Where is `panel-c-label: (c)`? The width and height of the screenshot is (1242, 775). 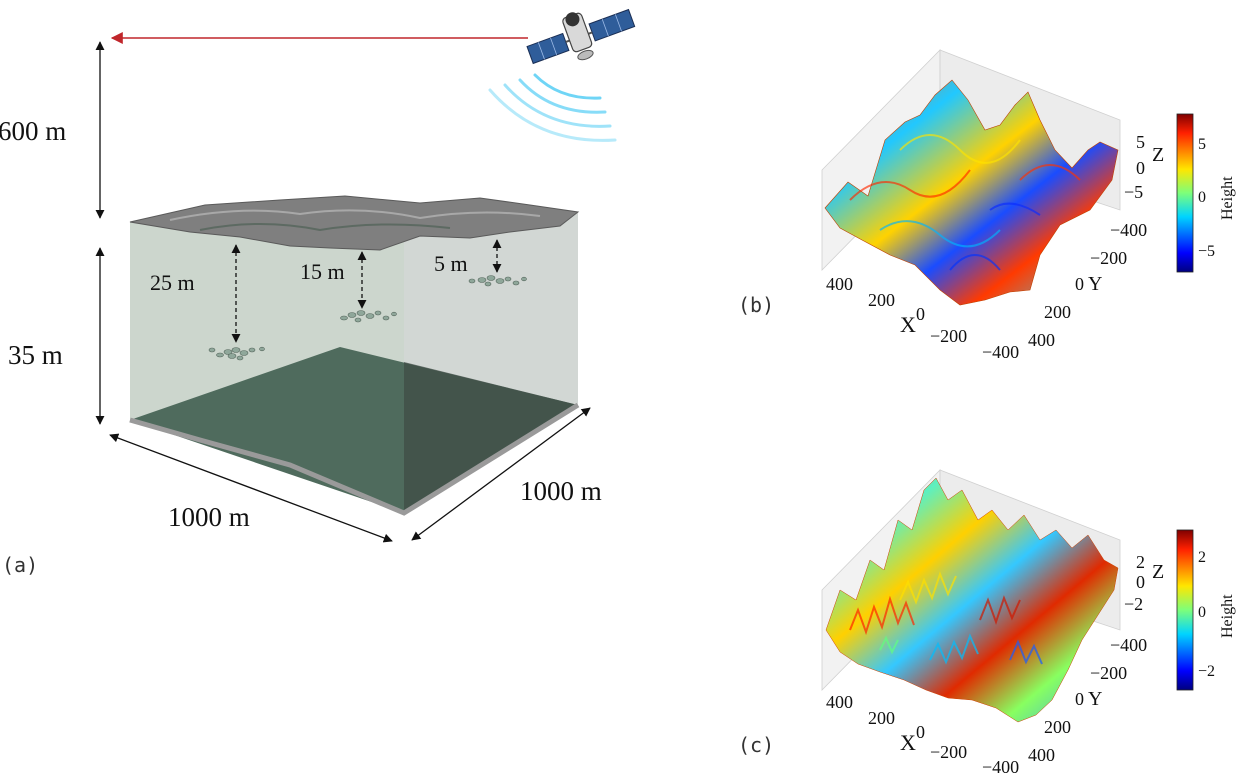
panel-c-label: (c) is located at coordinates (756, 745).